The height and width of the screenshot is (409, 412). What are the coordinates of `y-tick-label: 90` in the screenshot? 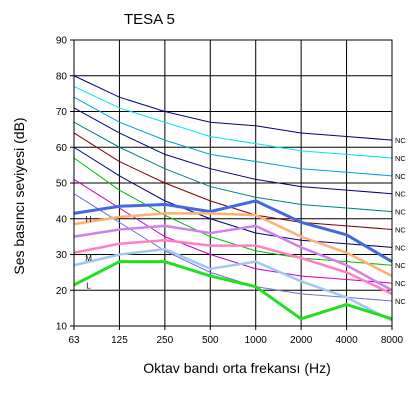 It's located at (62, 41).